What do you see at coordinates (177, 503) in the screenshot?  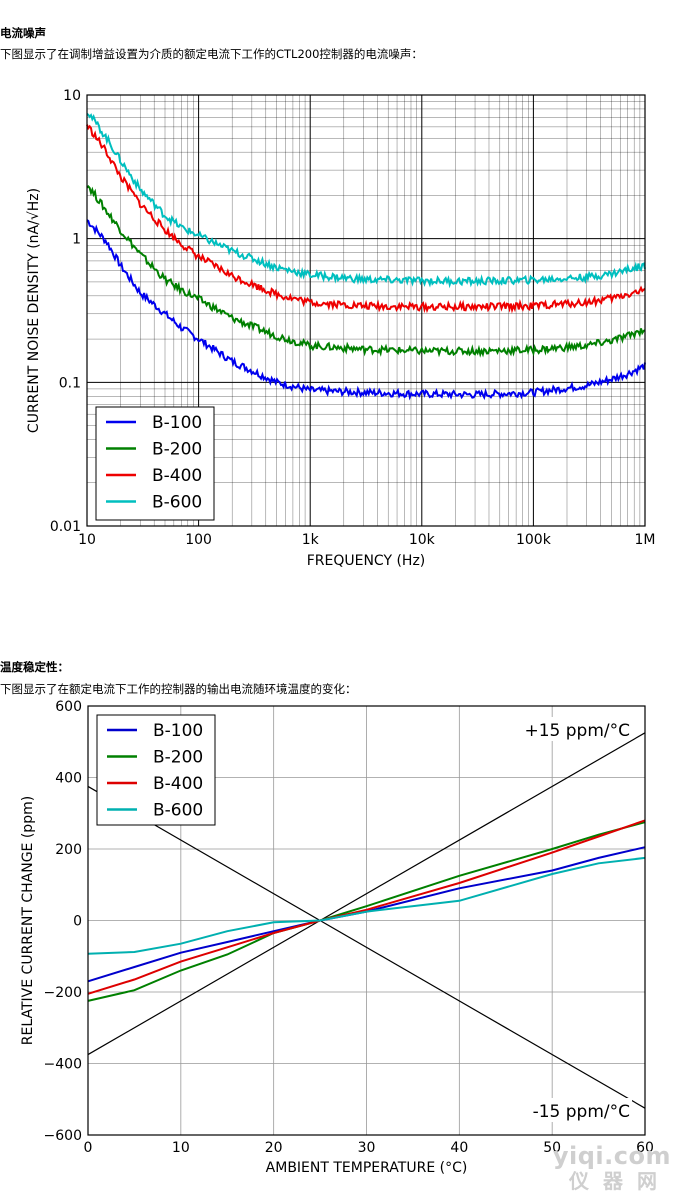 I see `noise-legend-label: B-600` at bounding box center [177, 503].